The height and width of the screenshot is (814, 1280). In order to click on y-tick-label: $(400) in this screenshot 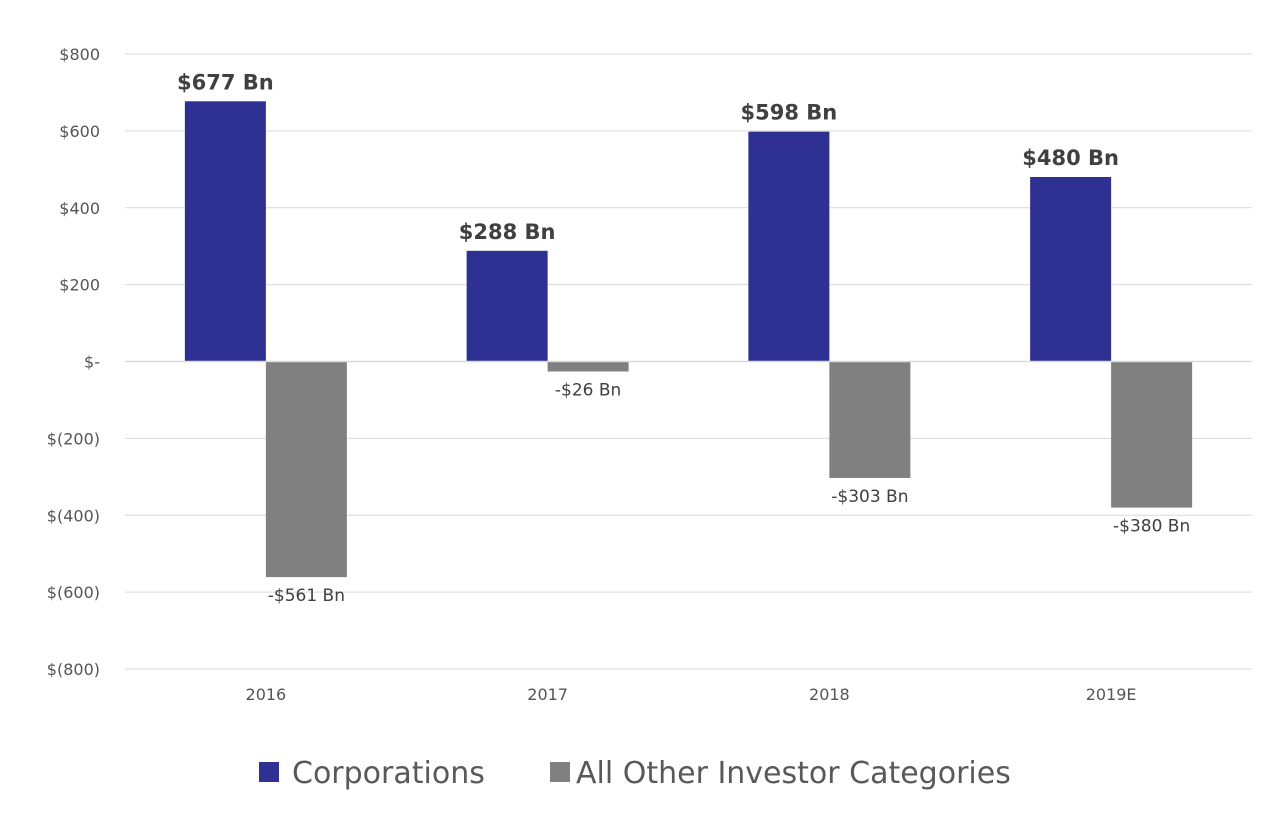, I will do `click(73, 515)`.